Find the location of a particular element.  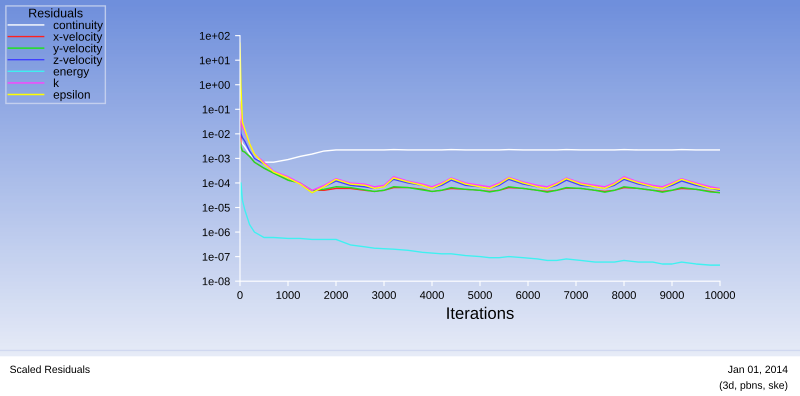

x-tick-label: 0 is located at coordinates (240, 295).